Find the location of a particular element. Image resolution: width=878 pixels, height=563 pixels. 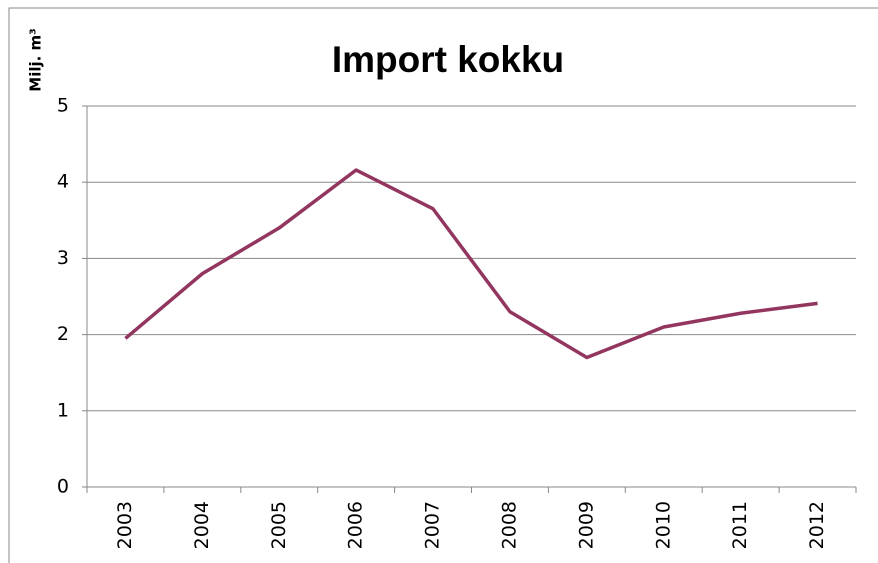

y-tick-label: 5 is located at coordinates (63, 106).